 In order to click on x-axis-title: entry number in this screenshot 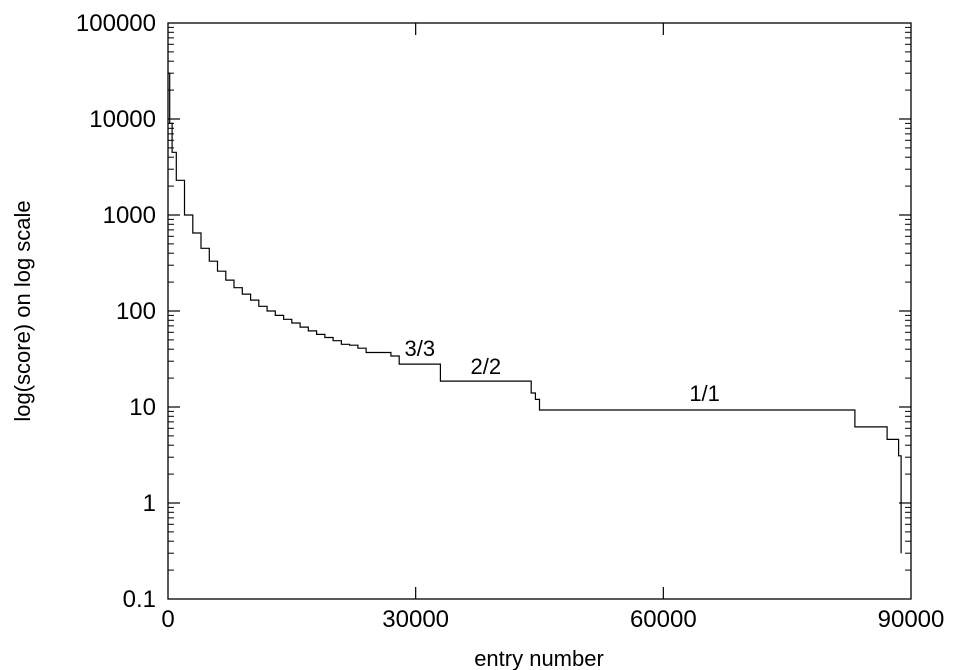, I will do `click(539, 658)`.